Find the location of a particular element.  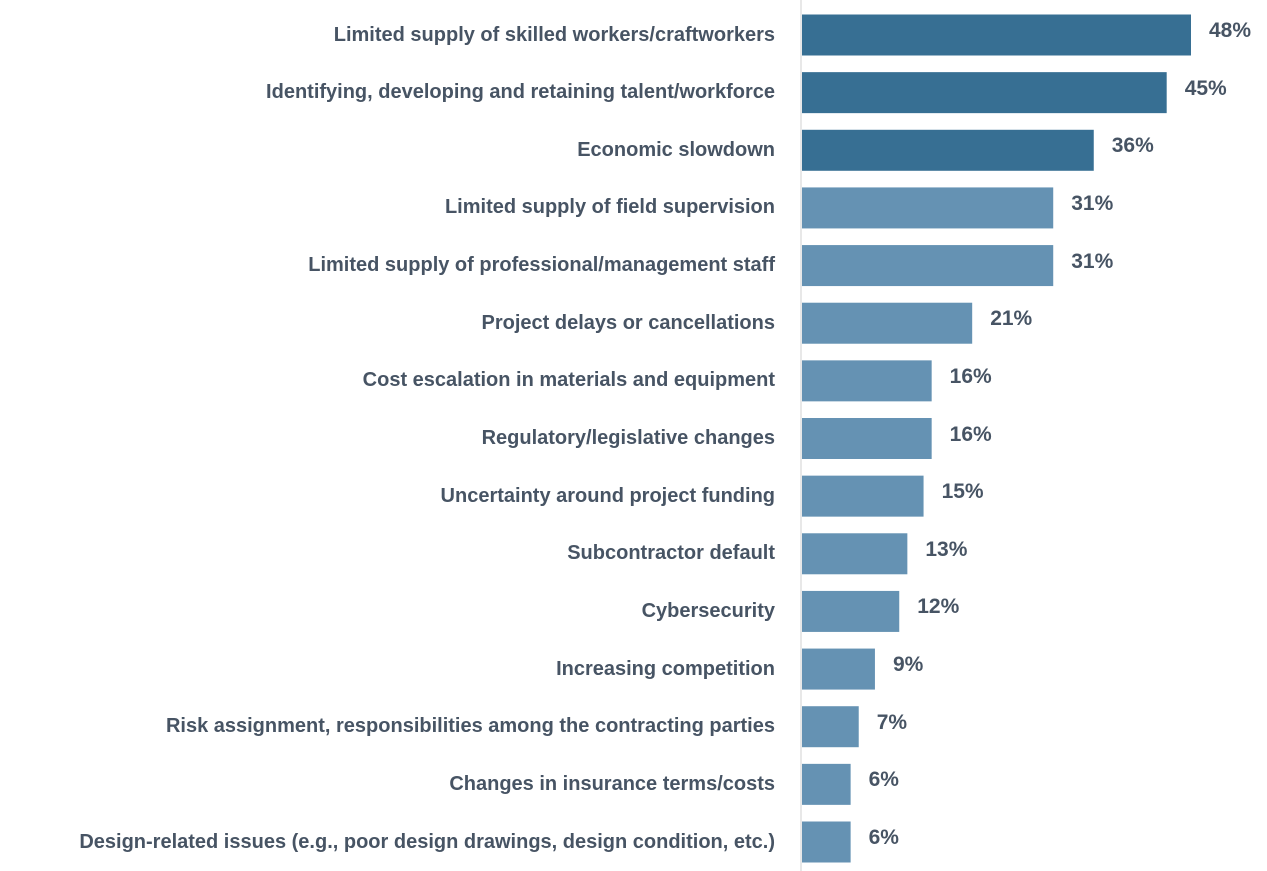

value-label: 15% is located at coordinates (962, 492).